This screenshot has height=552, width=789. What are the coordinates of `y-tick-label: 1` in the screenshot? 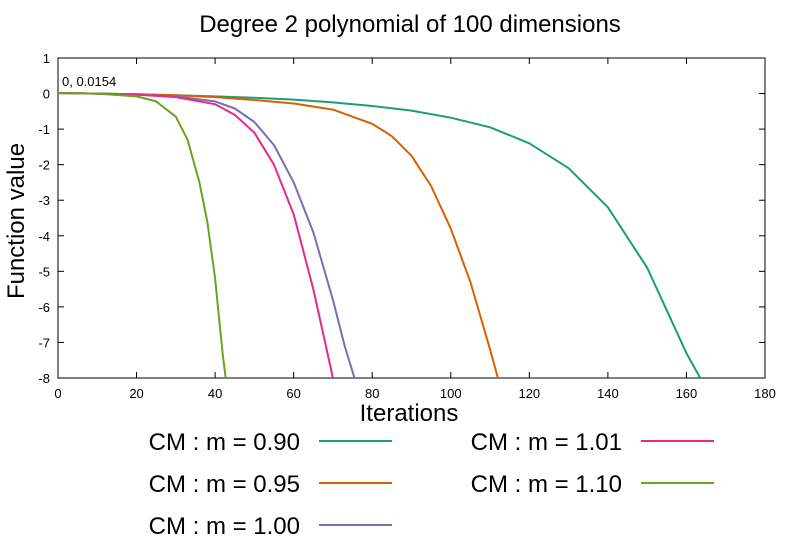 It's located at (46, 58).